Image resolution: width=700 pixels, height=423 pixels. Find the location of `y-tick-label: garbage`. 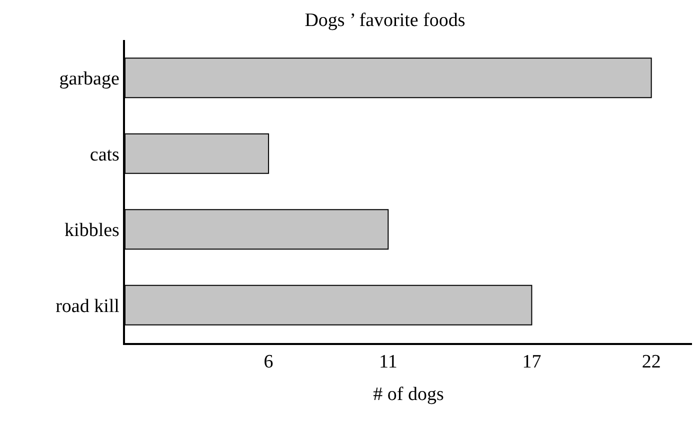

y-tick-label: garbage is located at coordinates (89, 79).